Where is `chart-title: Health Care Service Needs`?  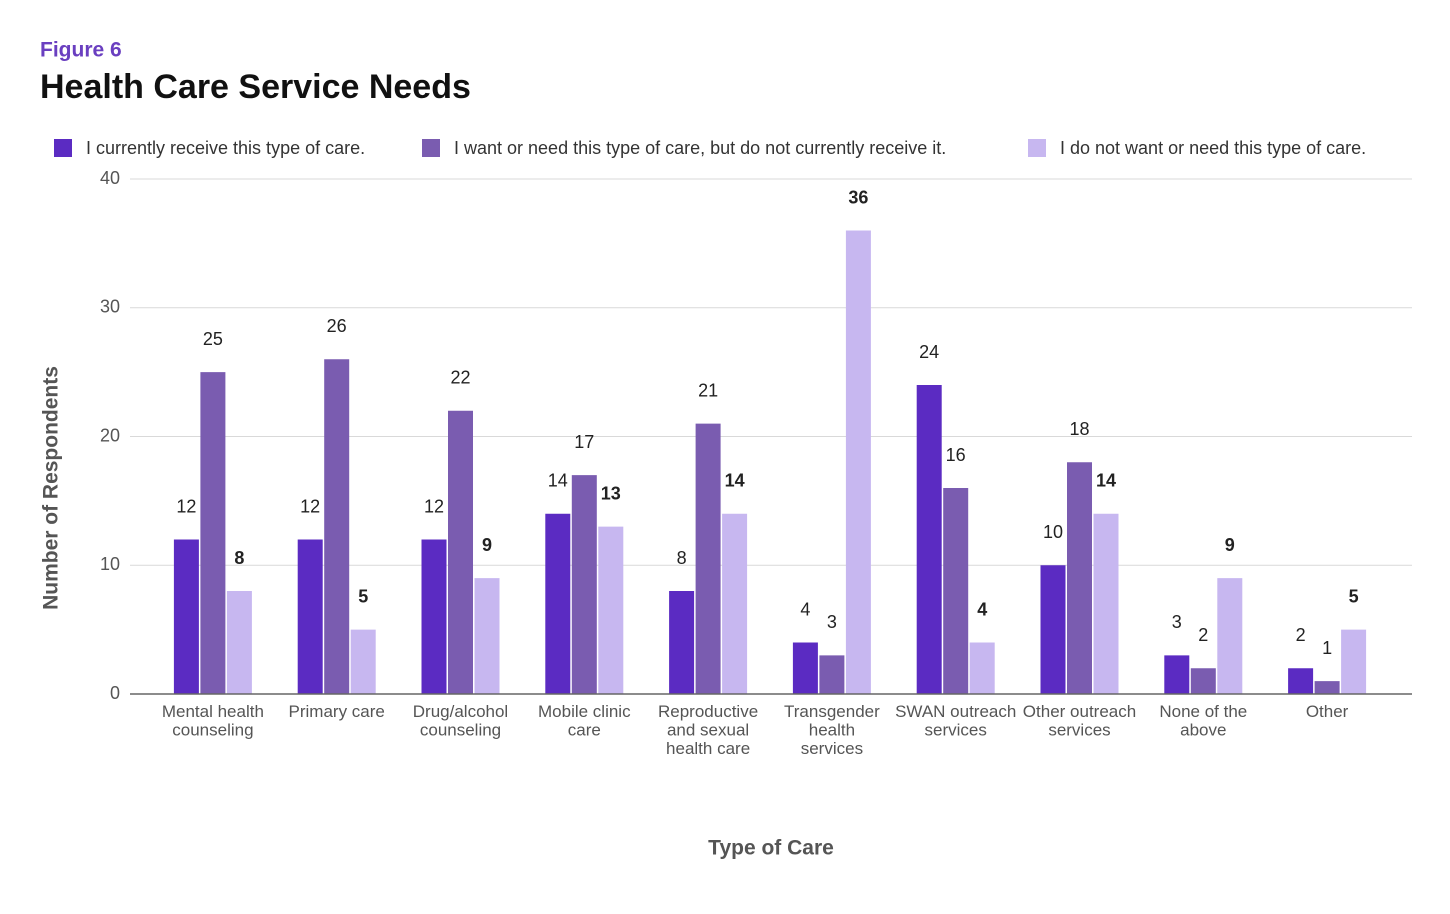 chart-title: Health Care Service Needs is located at coordinates (255, 87).